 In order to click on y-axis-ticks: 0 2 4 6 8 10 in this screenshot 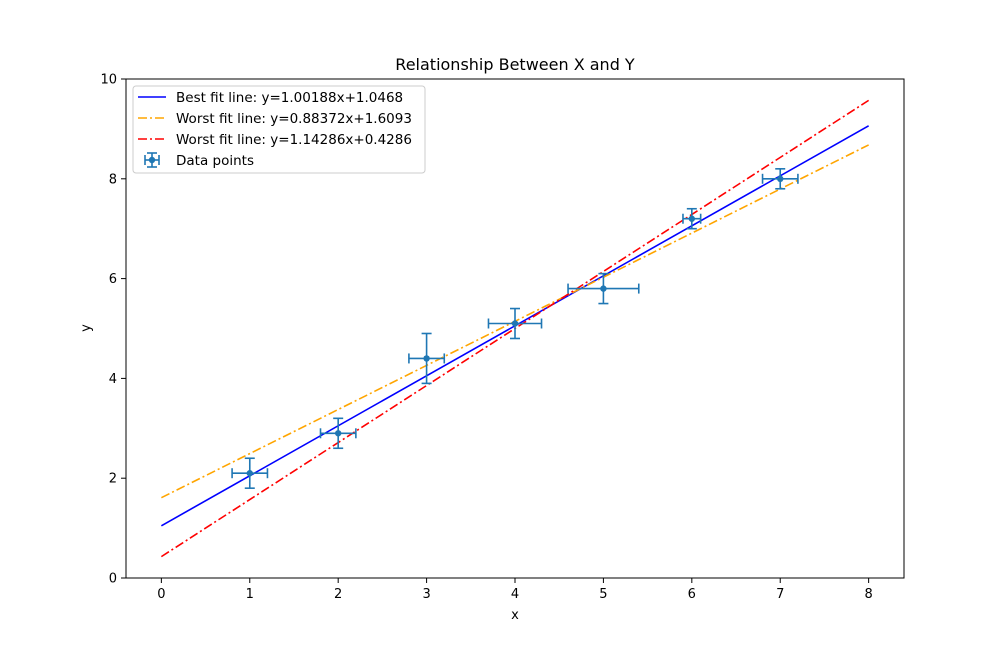, I will do `click(113, 330)`.